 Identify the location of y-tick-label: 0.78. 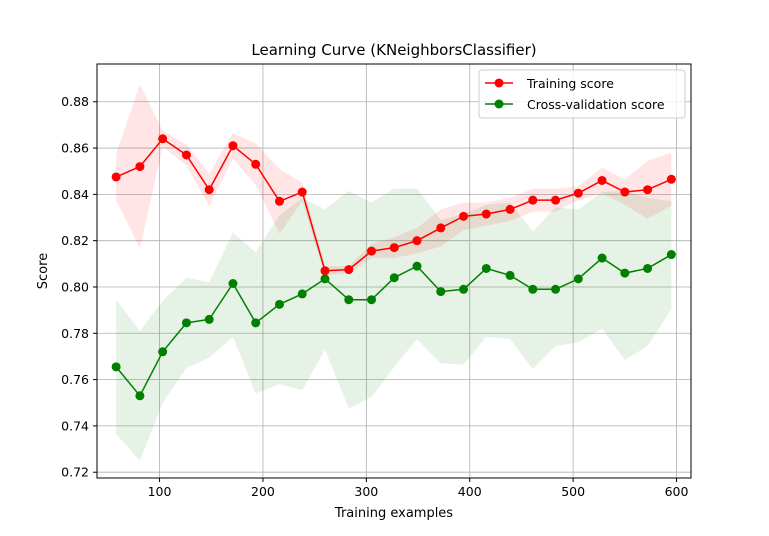
(75, 333).